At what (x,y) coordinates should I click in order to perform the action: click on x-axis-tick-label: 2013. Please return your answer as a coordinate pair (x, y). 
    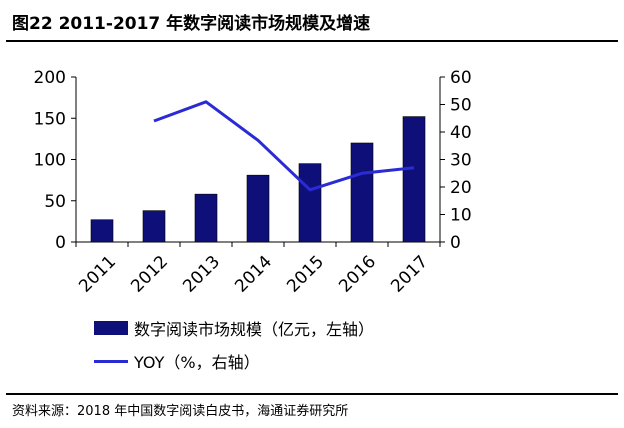
    Looking at the image, I should click on (201, 274).